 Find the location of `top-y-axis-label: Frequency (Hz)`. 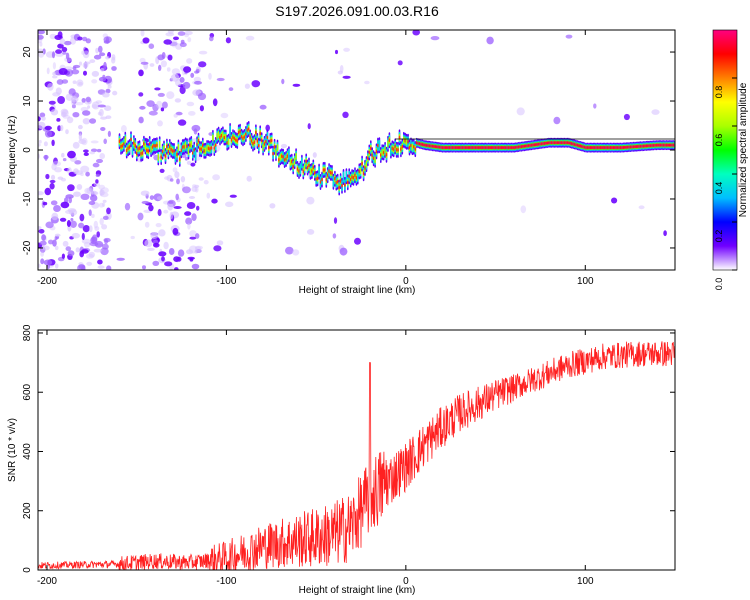

top-y-axis-label: Frequency (Hz) is located at coordinates (12, 150).